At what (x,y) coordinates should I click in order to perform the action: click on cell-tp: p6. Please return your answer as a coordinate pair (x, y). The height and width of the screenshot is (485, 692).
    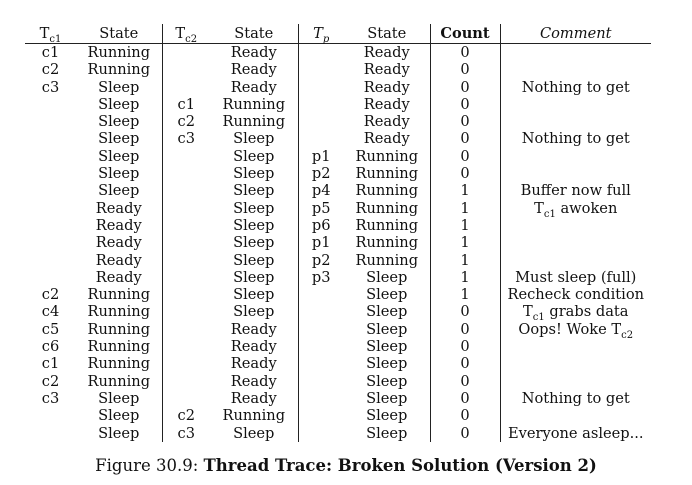
    Looking at the image, I should click on (321, 225).